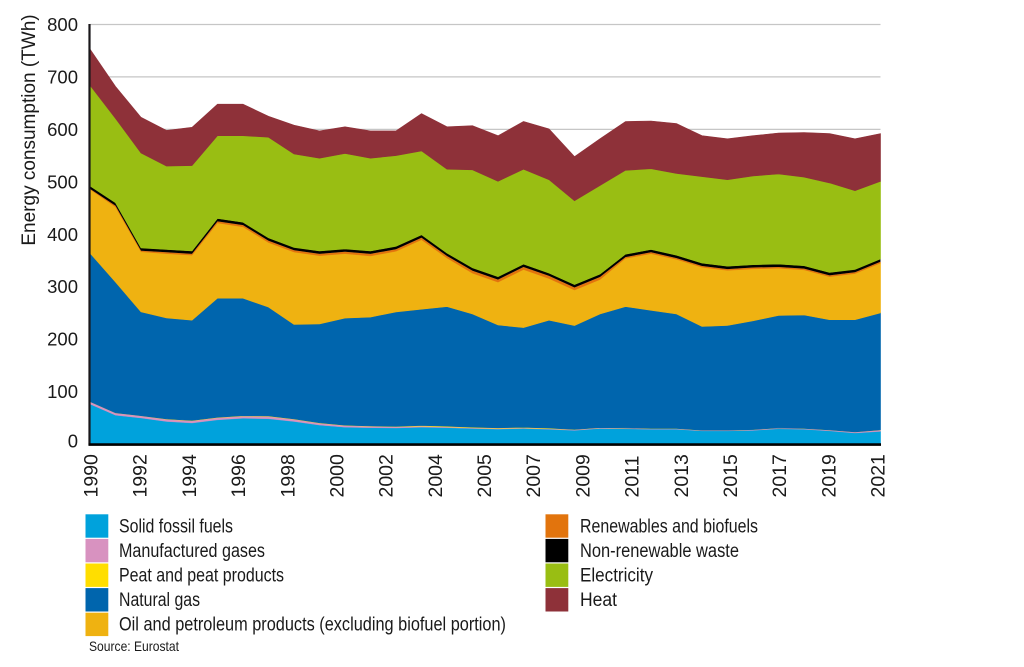  I want to click on svg-text: 2017, so click(780, 475).